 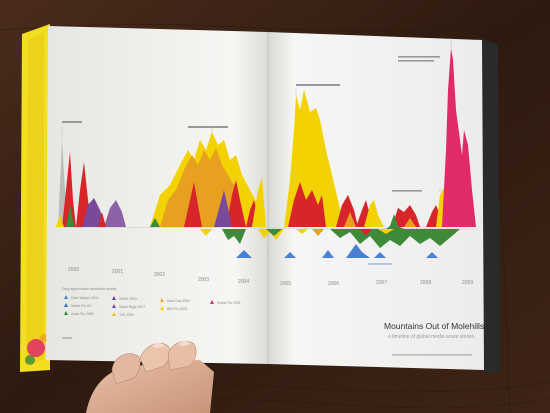 I want to click on year-label: 2002, so click(x=159, y=275).